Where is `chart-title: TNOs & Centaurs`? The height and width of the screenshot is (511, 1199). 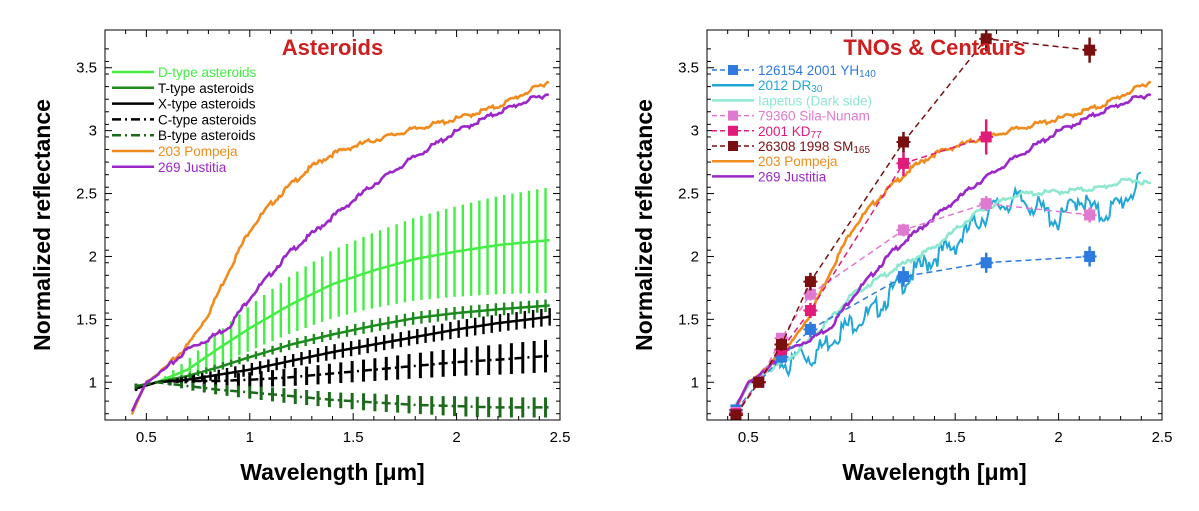 chart-title: TNOs & Centaurs is located at coordinates (934, 47).